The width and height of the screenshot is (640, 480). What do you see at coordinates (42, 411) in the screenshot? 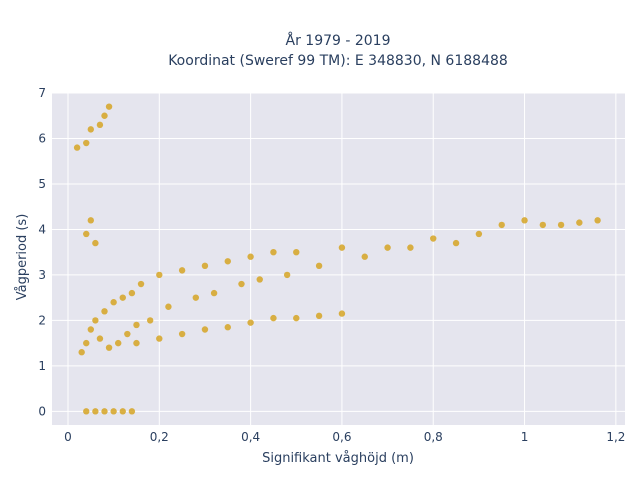
I see `y-tick-label: 0` at bounding box center [42, 411].